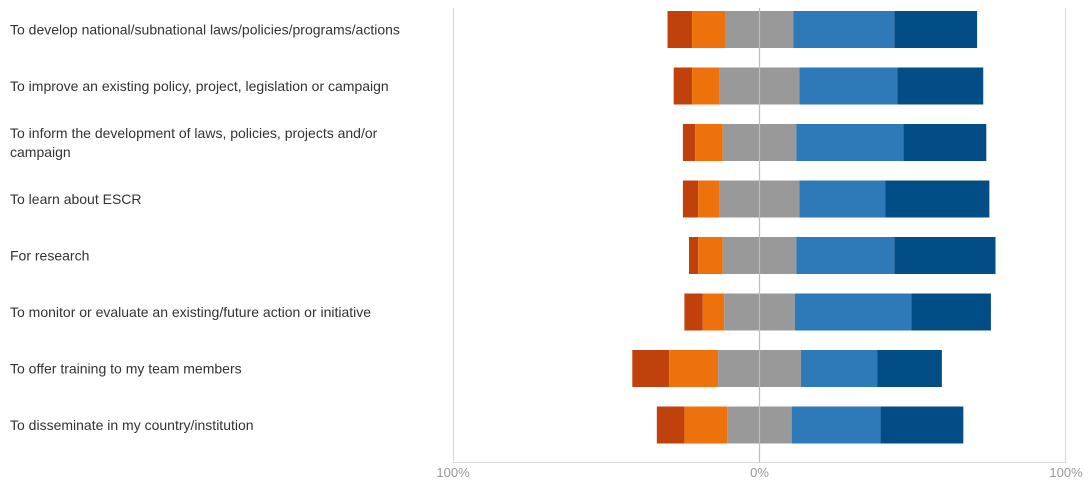  I want to click on category-label: For research, so click(49, 255).